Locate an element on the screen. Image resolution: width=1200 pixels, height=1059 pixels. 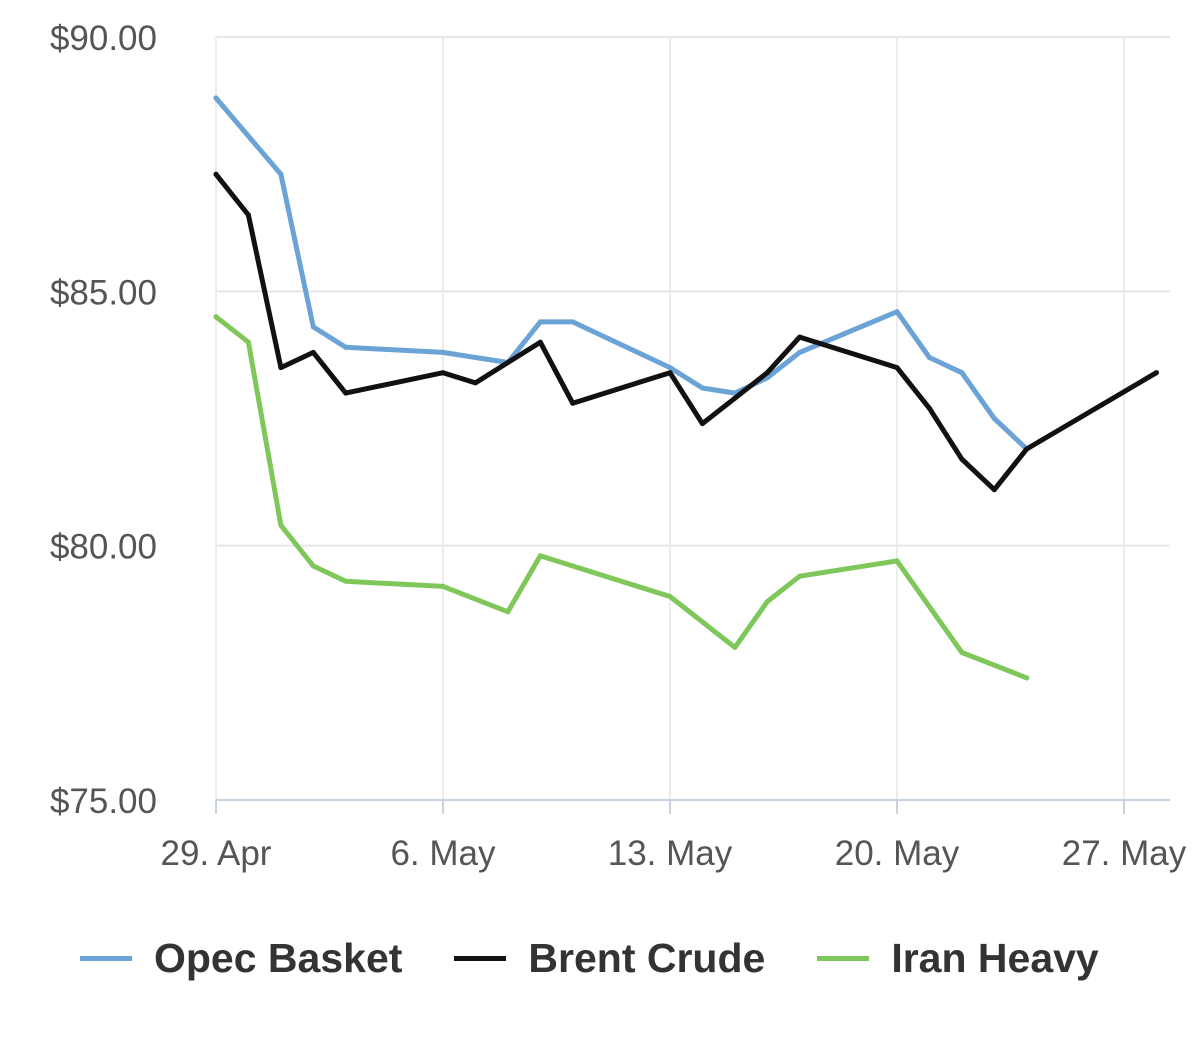
chart-legend: Opec Basket Brent Crude Iran Heavy is located at coordinates (615, 958).